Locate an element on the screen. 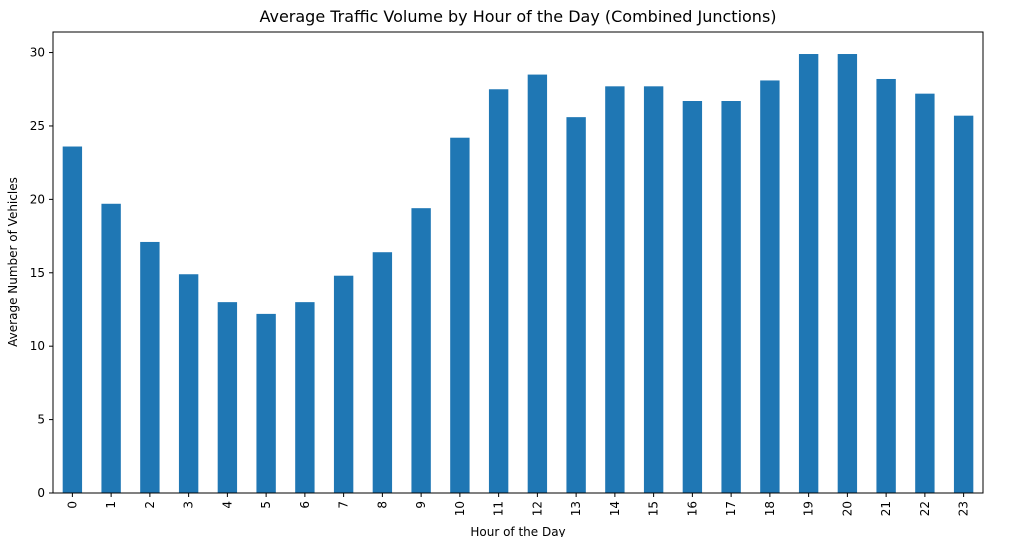 The height and width of the screenshot is (537, 1023). y-tick-label: 30 is located at coordinates (37, 53).